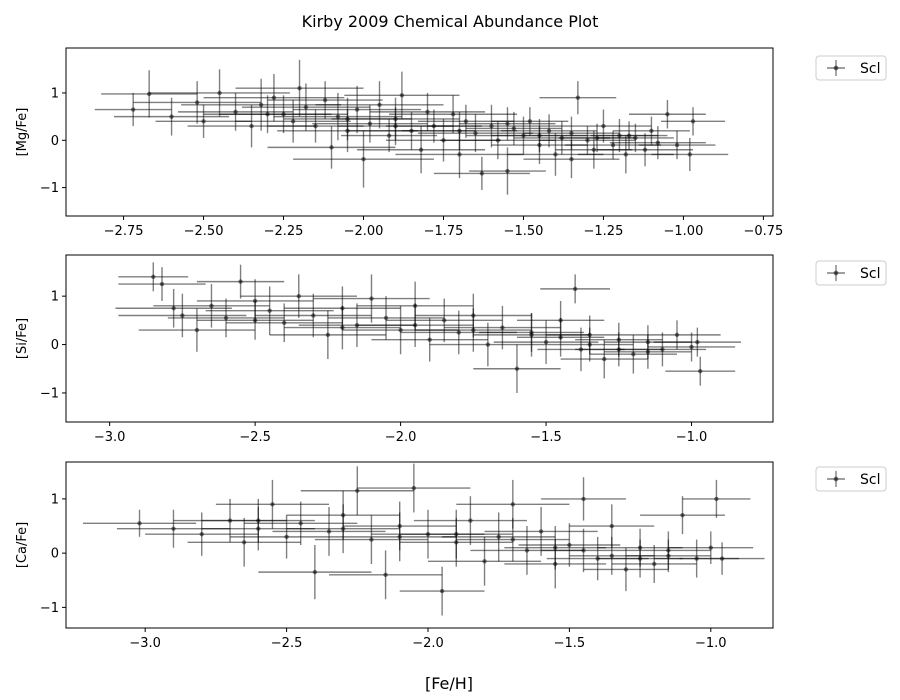 This screenshot has height=700, width=900. Describe the element at coordinates (55, 93) in the screenshot. I see `y-tick-label: 1` at that location.